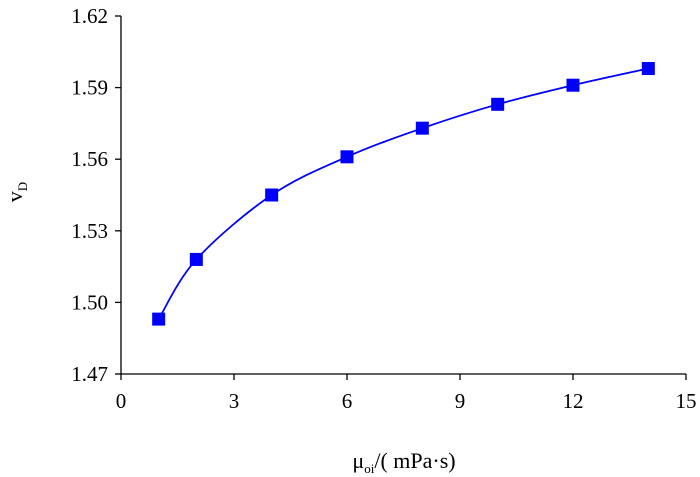  Describe the element at coordinates (460, 401) in the screenshot. I see `x-tick-label: 9` at that location.